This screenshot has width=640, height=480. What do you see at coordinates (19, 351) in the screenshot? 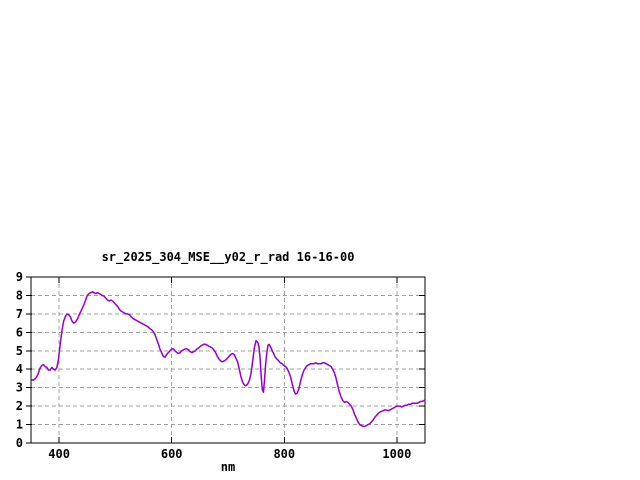
I see `y-tick-label: 5` at bounding box center [19, 351].